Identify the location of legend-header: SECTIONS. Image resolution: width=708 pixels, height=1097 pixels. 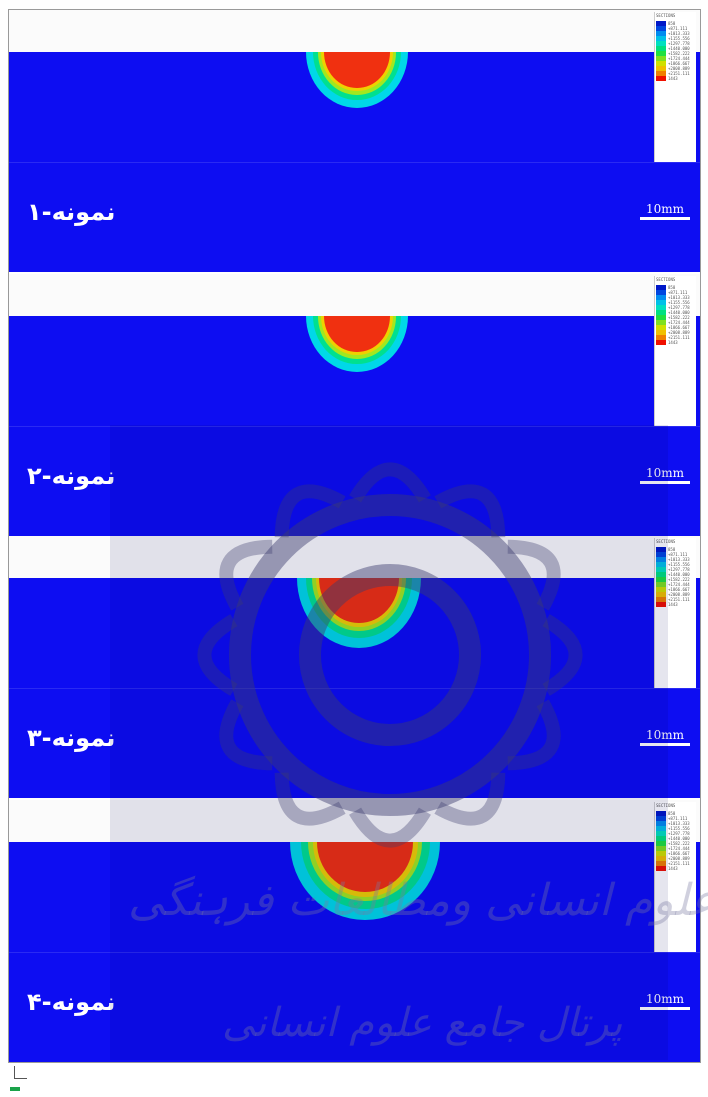
(666, 15).